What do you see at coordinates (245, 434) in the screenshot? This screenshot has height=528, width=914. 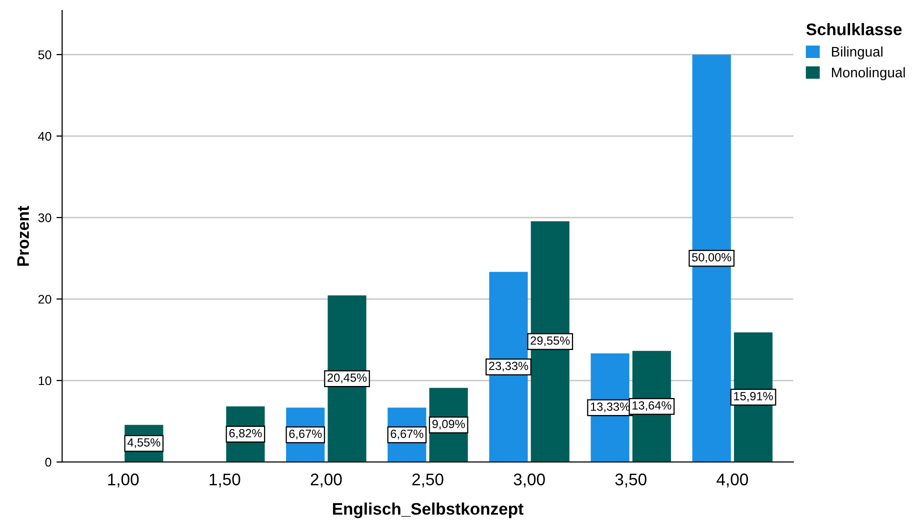 I see `data-label: 6,82%` at bounding box center [245, 434].